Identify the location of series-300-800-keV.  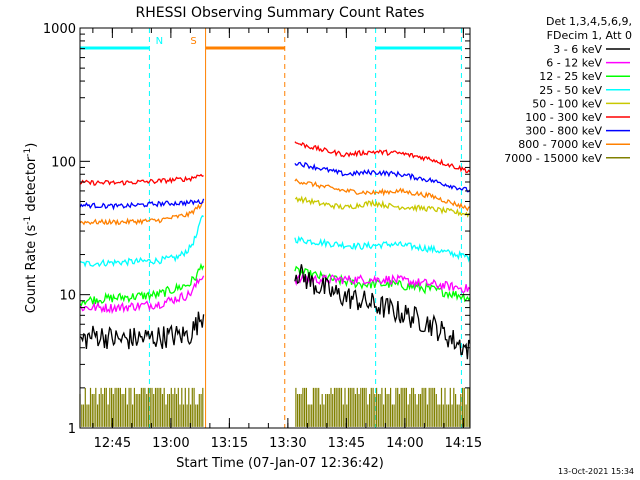
(275, 186).